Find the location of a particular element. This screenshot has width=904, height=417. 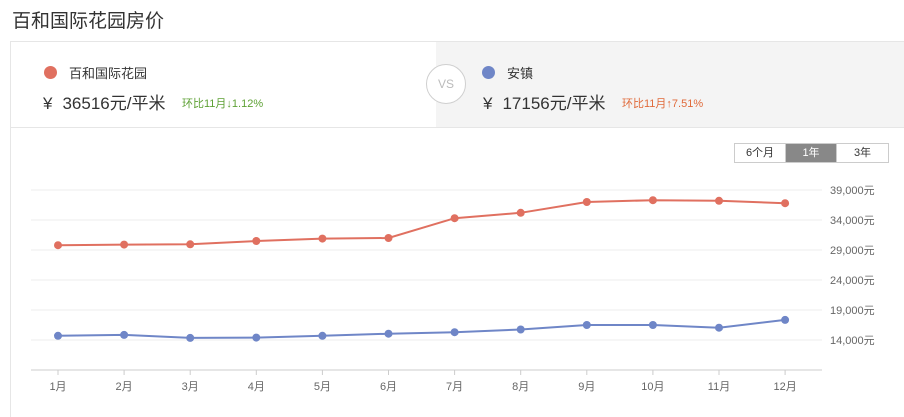

y-tick-label: 14,000元 is located at coordinates (852, 341).